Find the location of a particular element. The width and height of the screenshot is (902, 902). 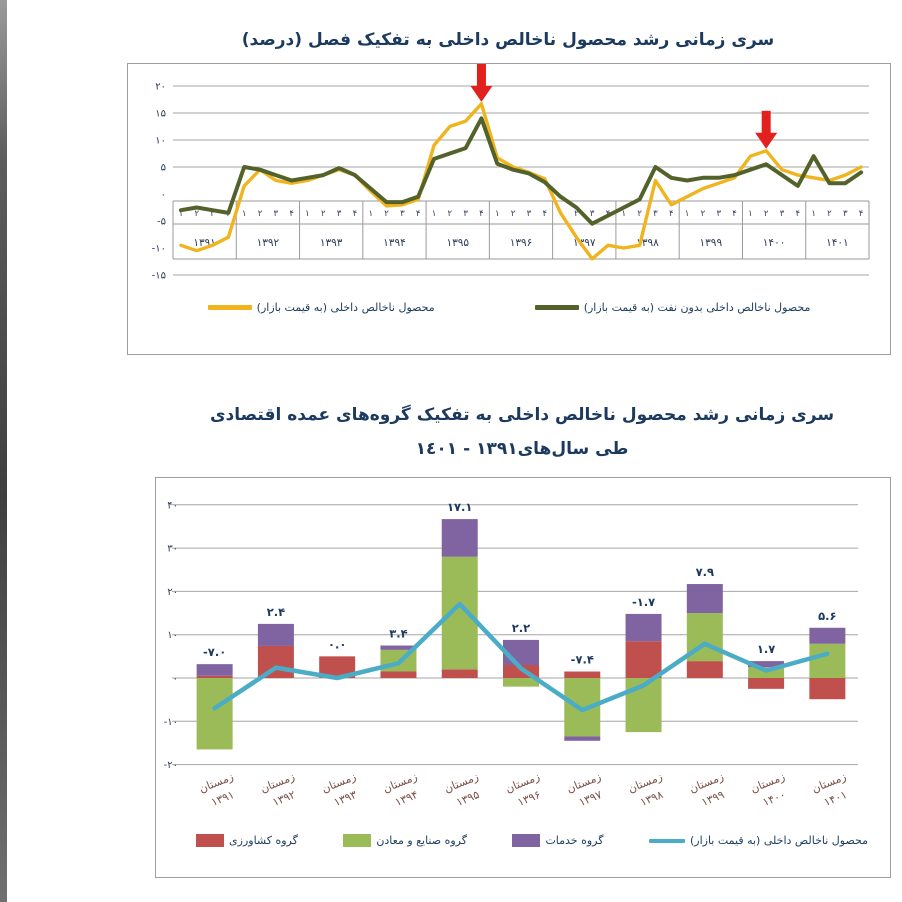

legend-label: گروه کشاورزی is located at coordinates (263, 840).